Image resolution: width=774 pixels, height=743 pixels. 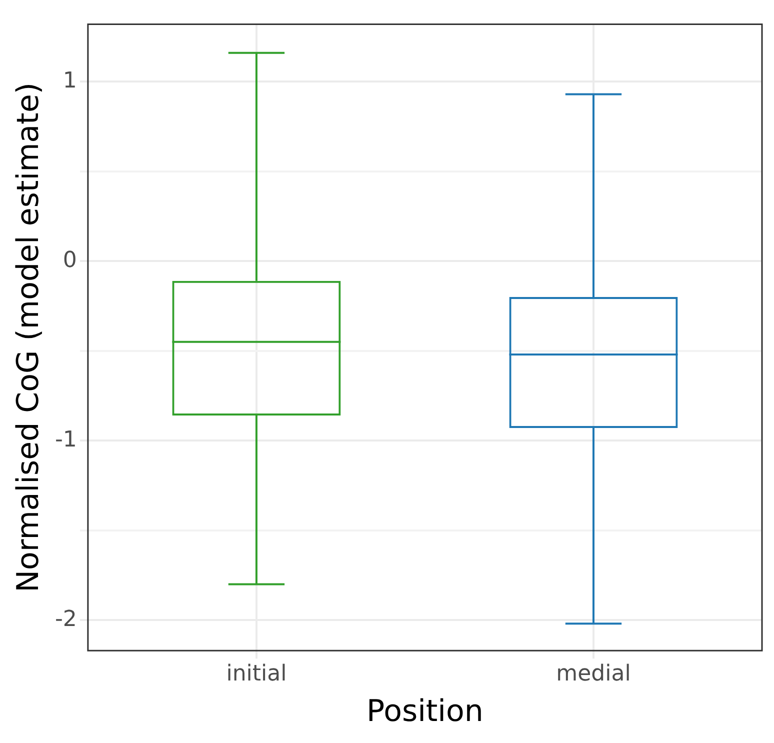 I want to click on x-tick-label: initial, so click(x=256, y=674).